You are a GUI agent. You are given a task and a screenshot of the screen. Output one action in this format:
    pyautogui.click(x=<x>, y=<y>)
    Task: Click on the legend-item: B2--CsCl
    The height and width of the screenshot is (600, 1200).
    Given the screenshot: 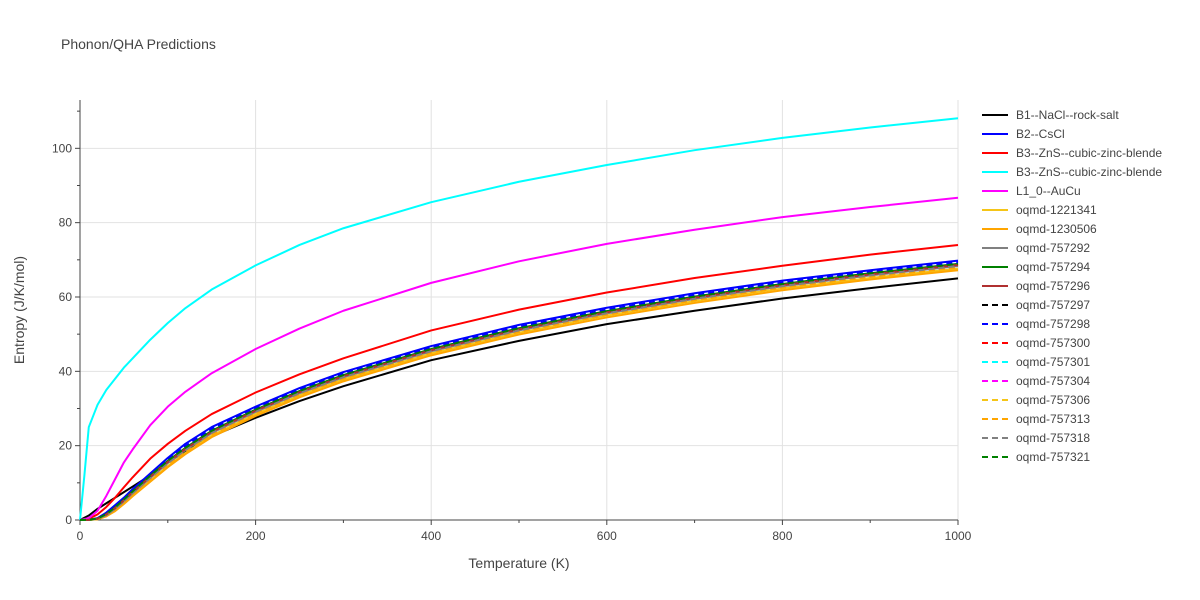 What is the action you would take?
    pyautogui.click(x=1023, y=134)
    